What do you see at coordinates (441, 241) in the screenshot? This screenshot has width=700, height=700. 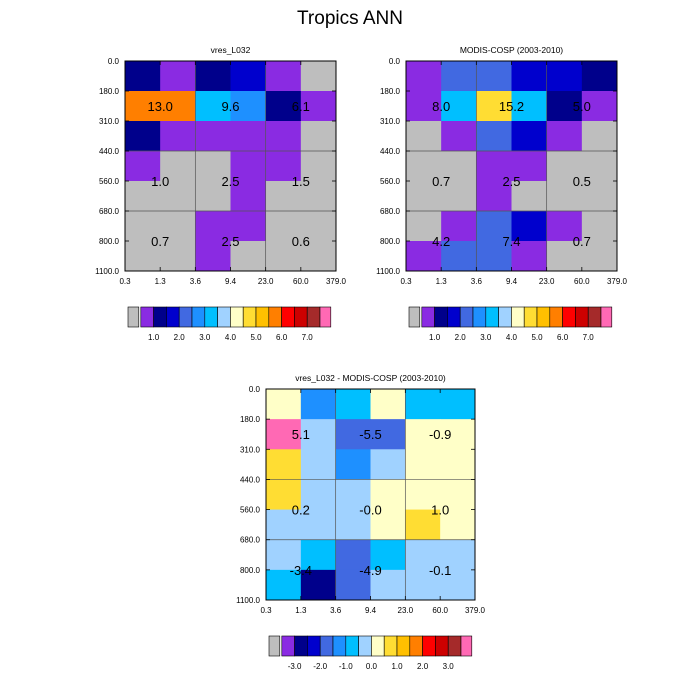 I see `data-label: 4.2` at bounding box center [441, 241].